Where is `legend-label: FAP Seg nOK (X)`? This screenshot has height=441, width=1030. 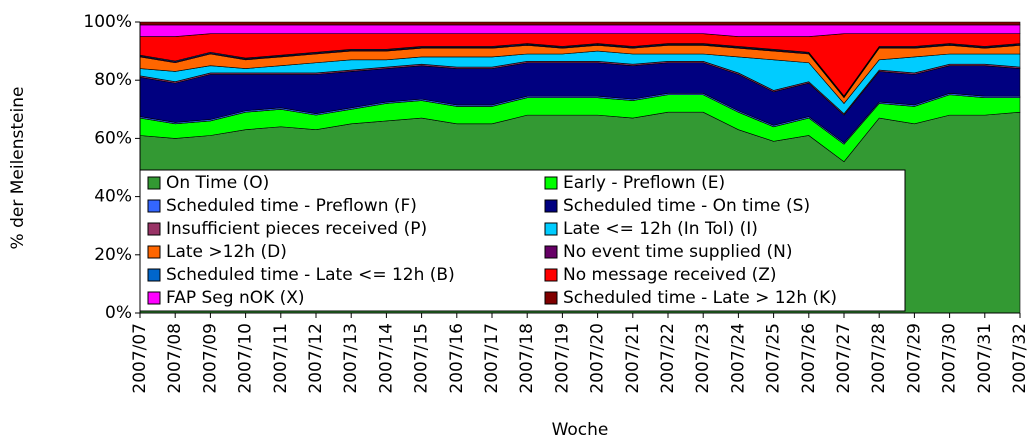 legend-label: FAP Seg nOK (X) is located at coordinates (235, 298).